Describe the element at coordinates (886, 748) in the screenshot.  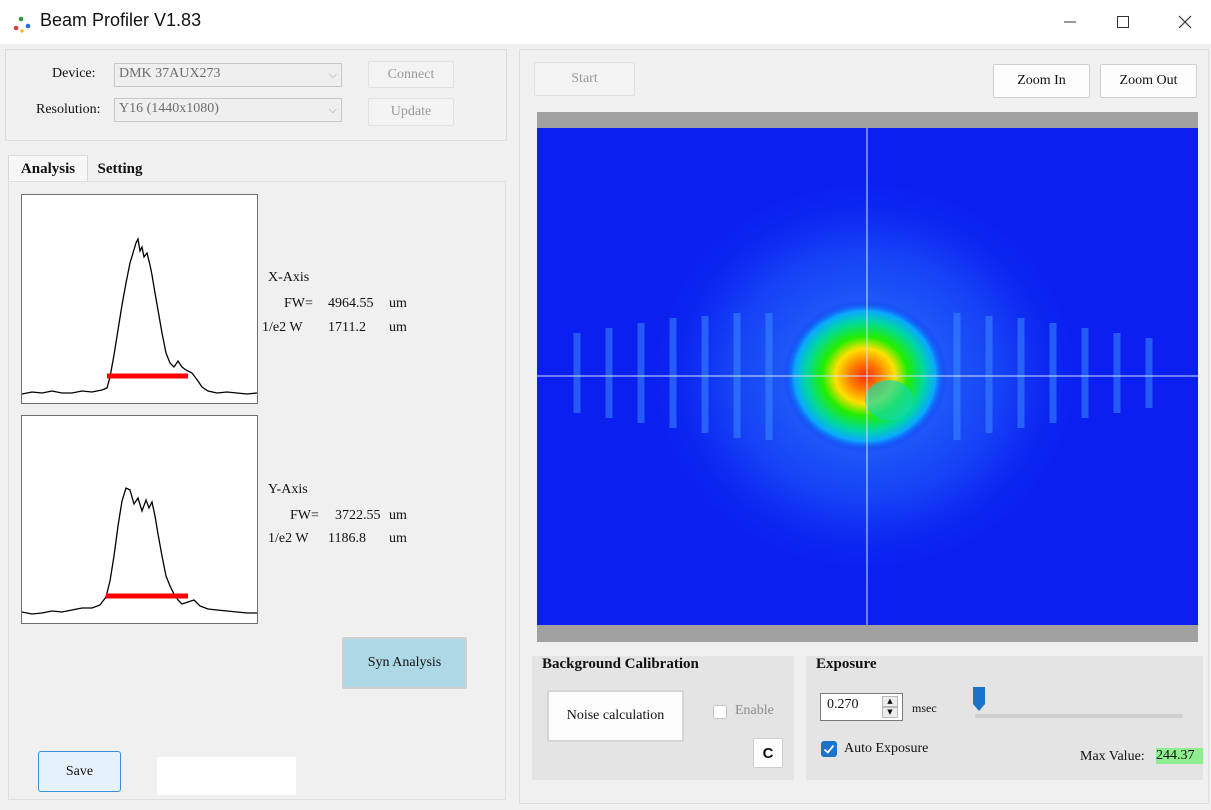
I see `auto-exposure-label: Auto Exposure` at that location.